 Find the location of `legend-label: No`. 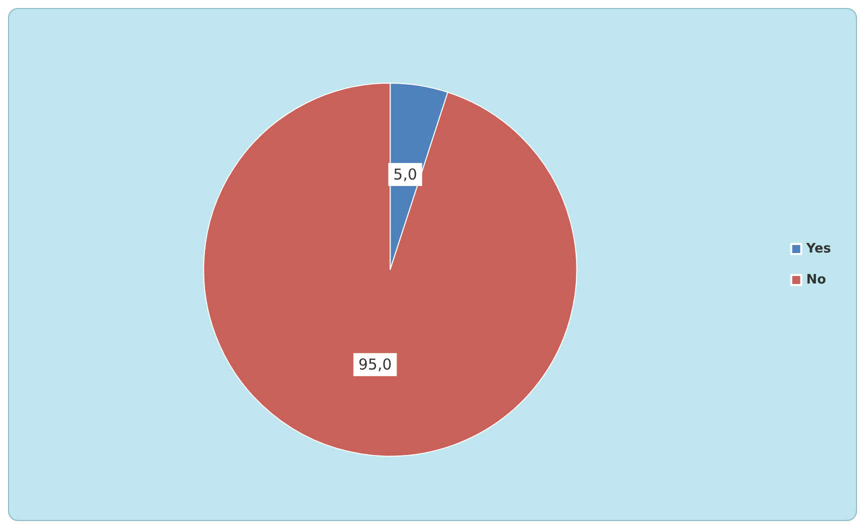

legend-label: No is located at coordinates (816, 280).